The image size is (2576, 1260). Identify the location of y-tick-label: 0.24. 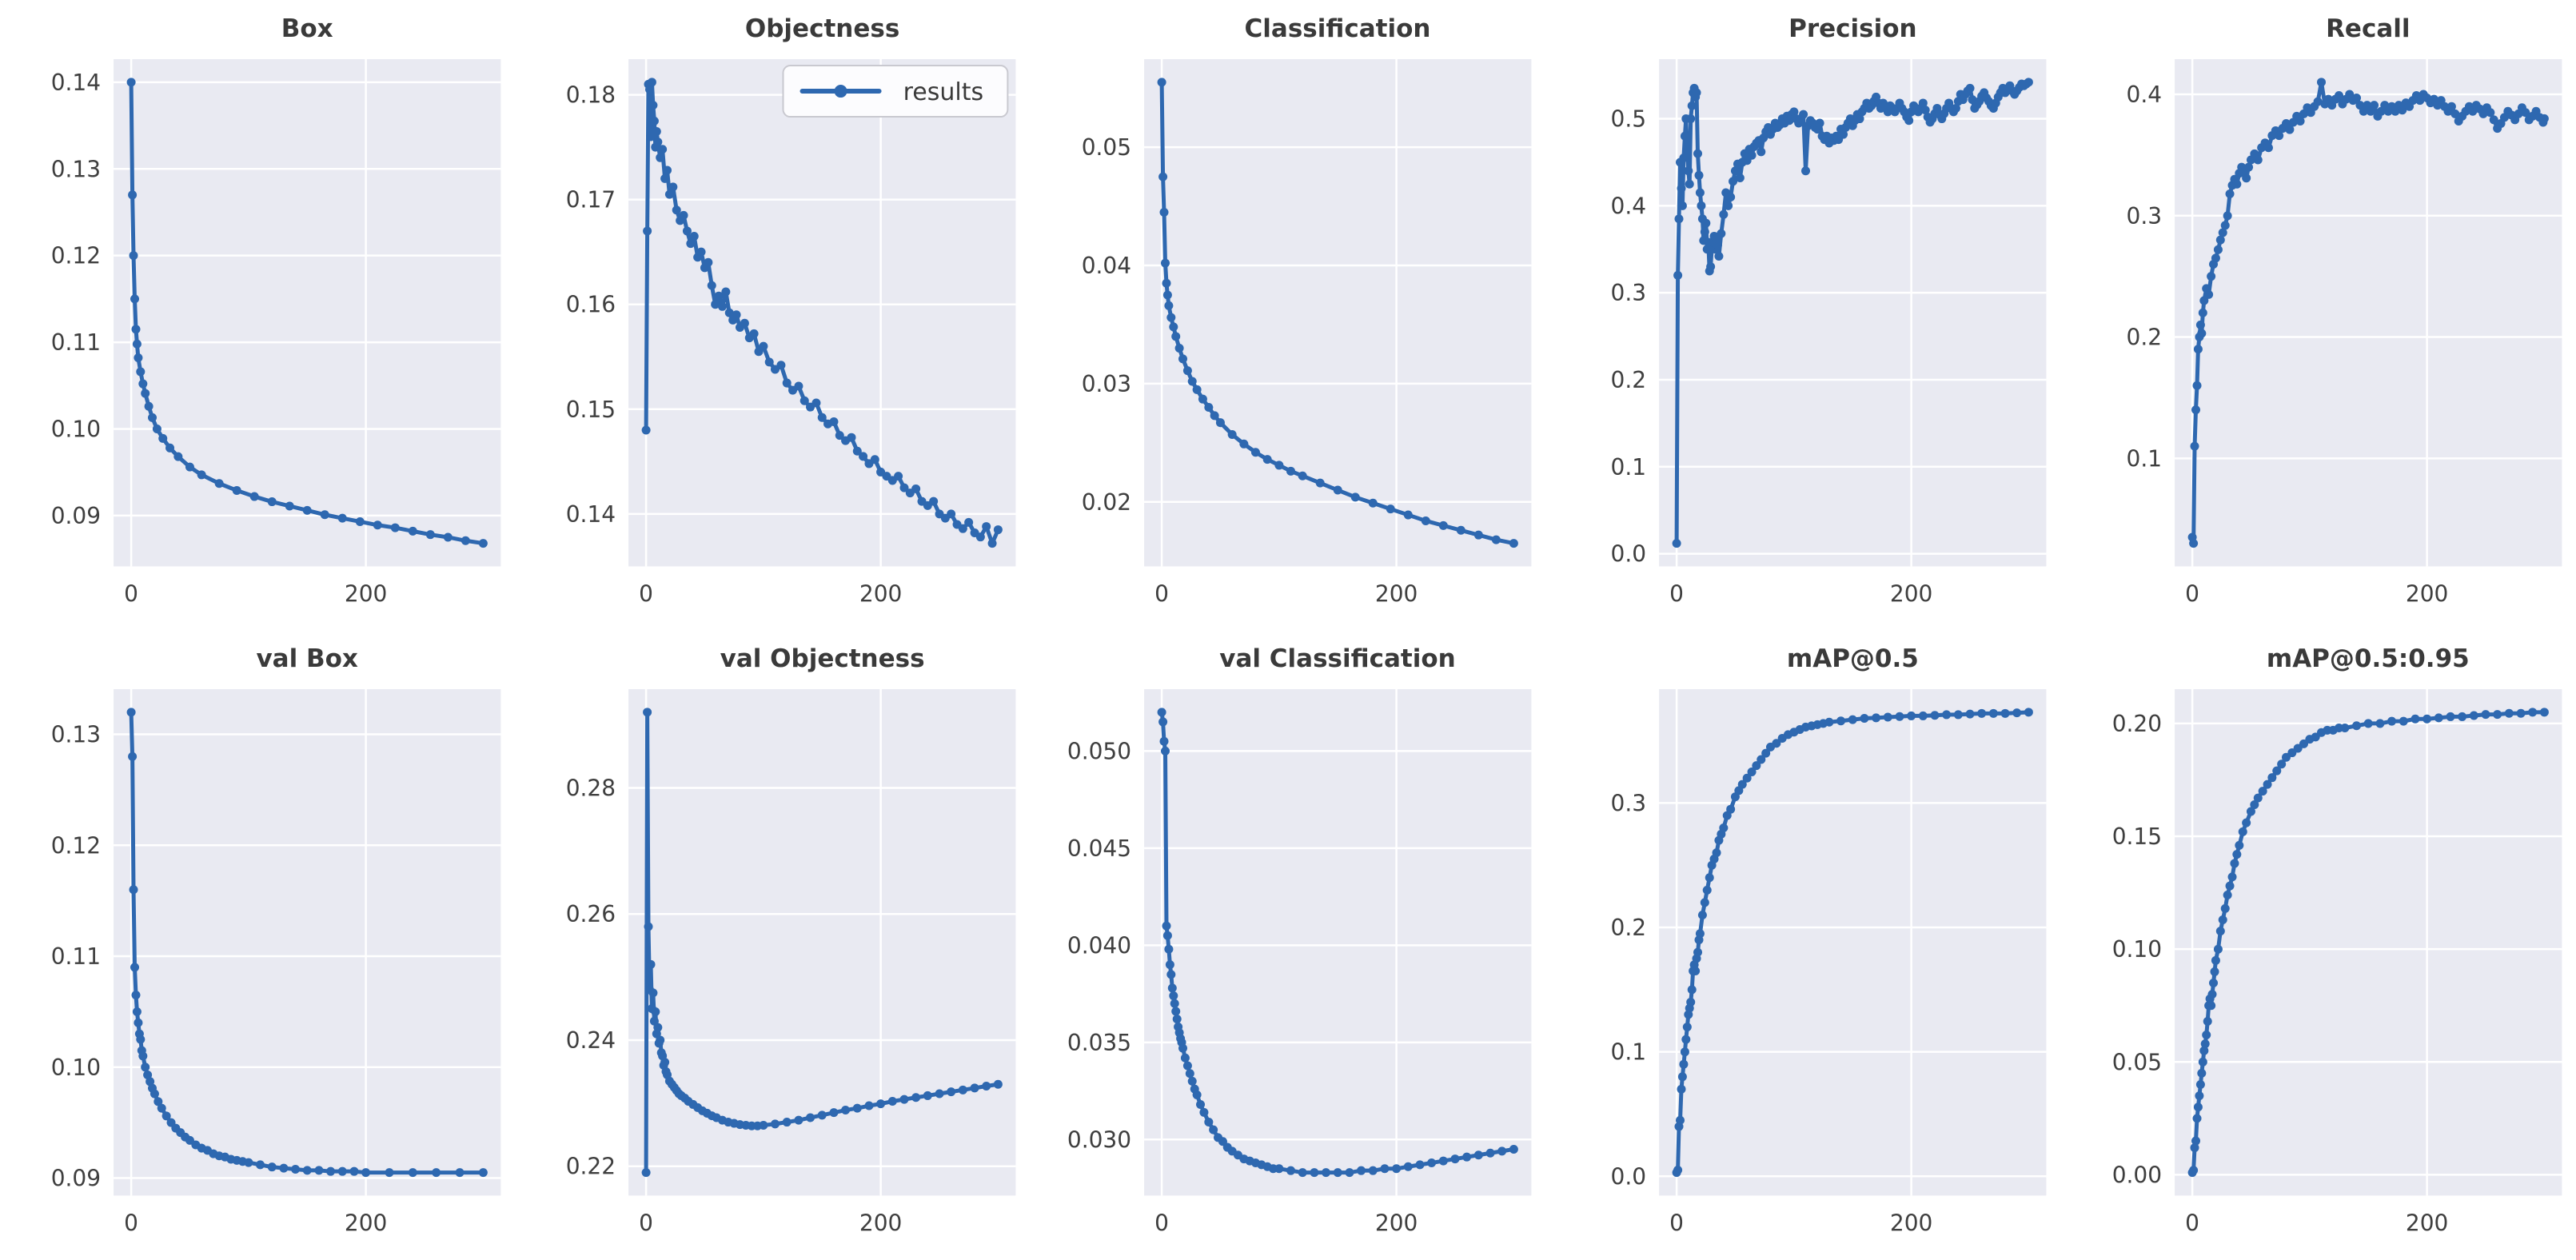
(591, 1040).